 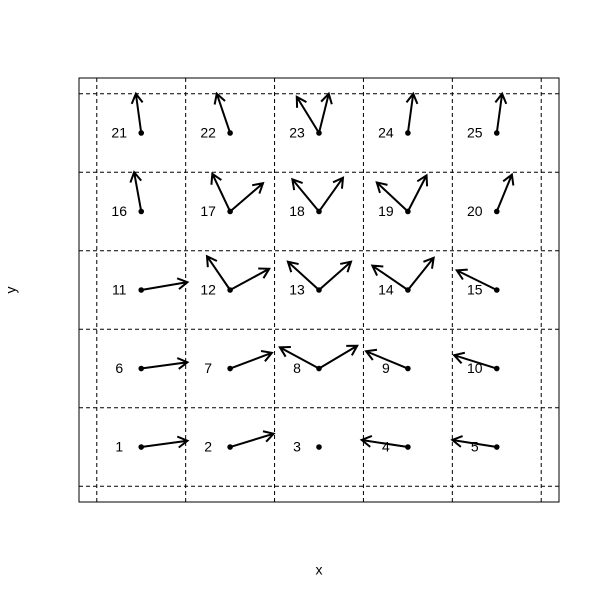 What do you see at coordinates (297, 290) in the screenshot?
I see `point-label: 13` at bounding box center [297, 290].